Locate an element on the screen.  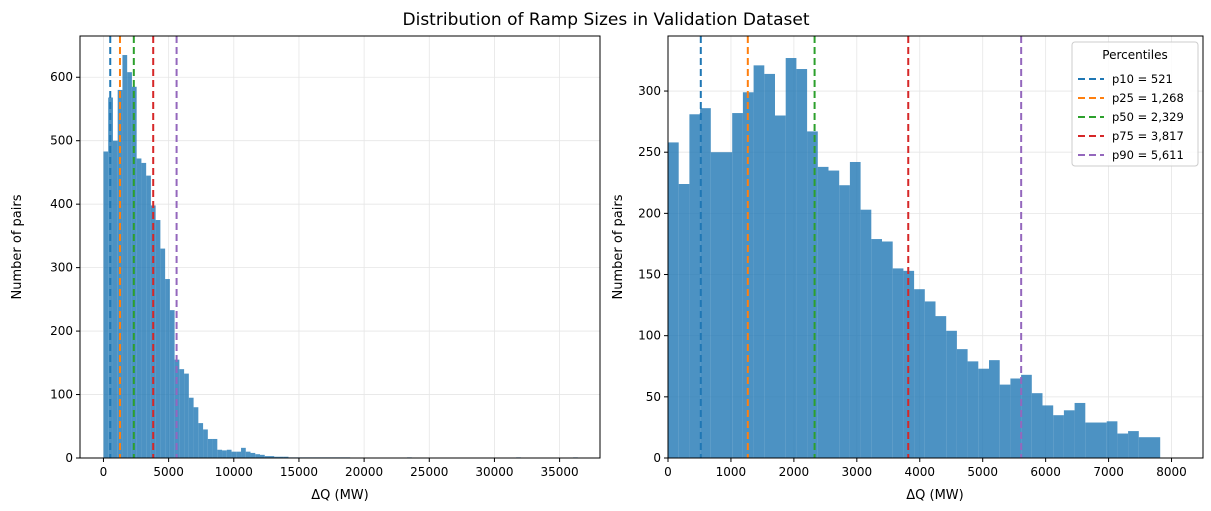
legend-p50-label: p50 = 2,329 is located at coordinates (1148, 117).